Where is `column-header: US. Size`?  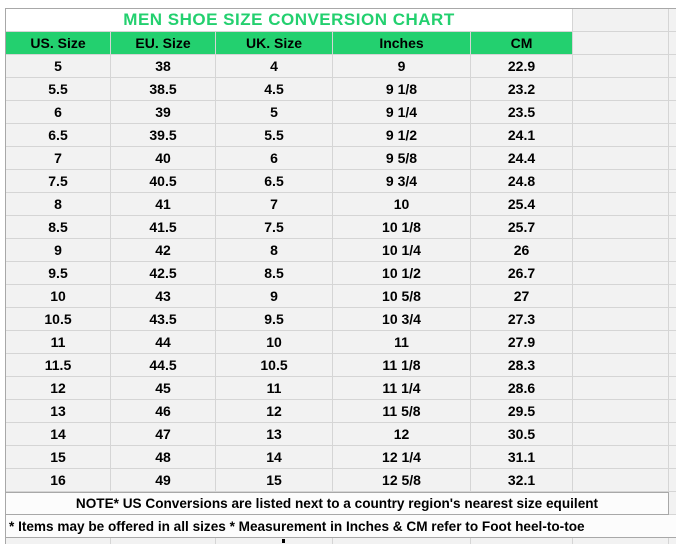
column-header: US. Size is located at coordinates (58, 43).